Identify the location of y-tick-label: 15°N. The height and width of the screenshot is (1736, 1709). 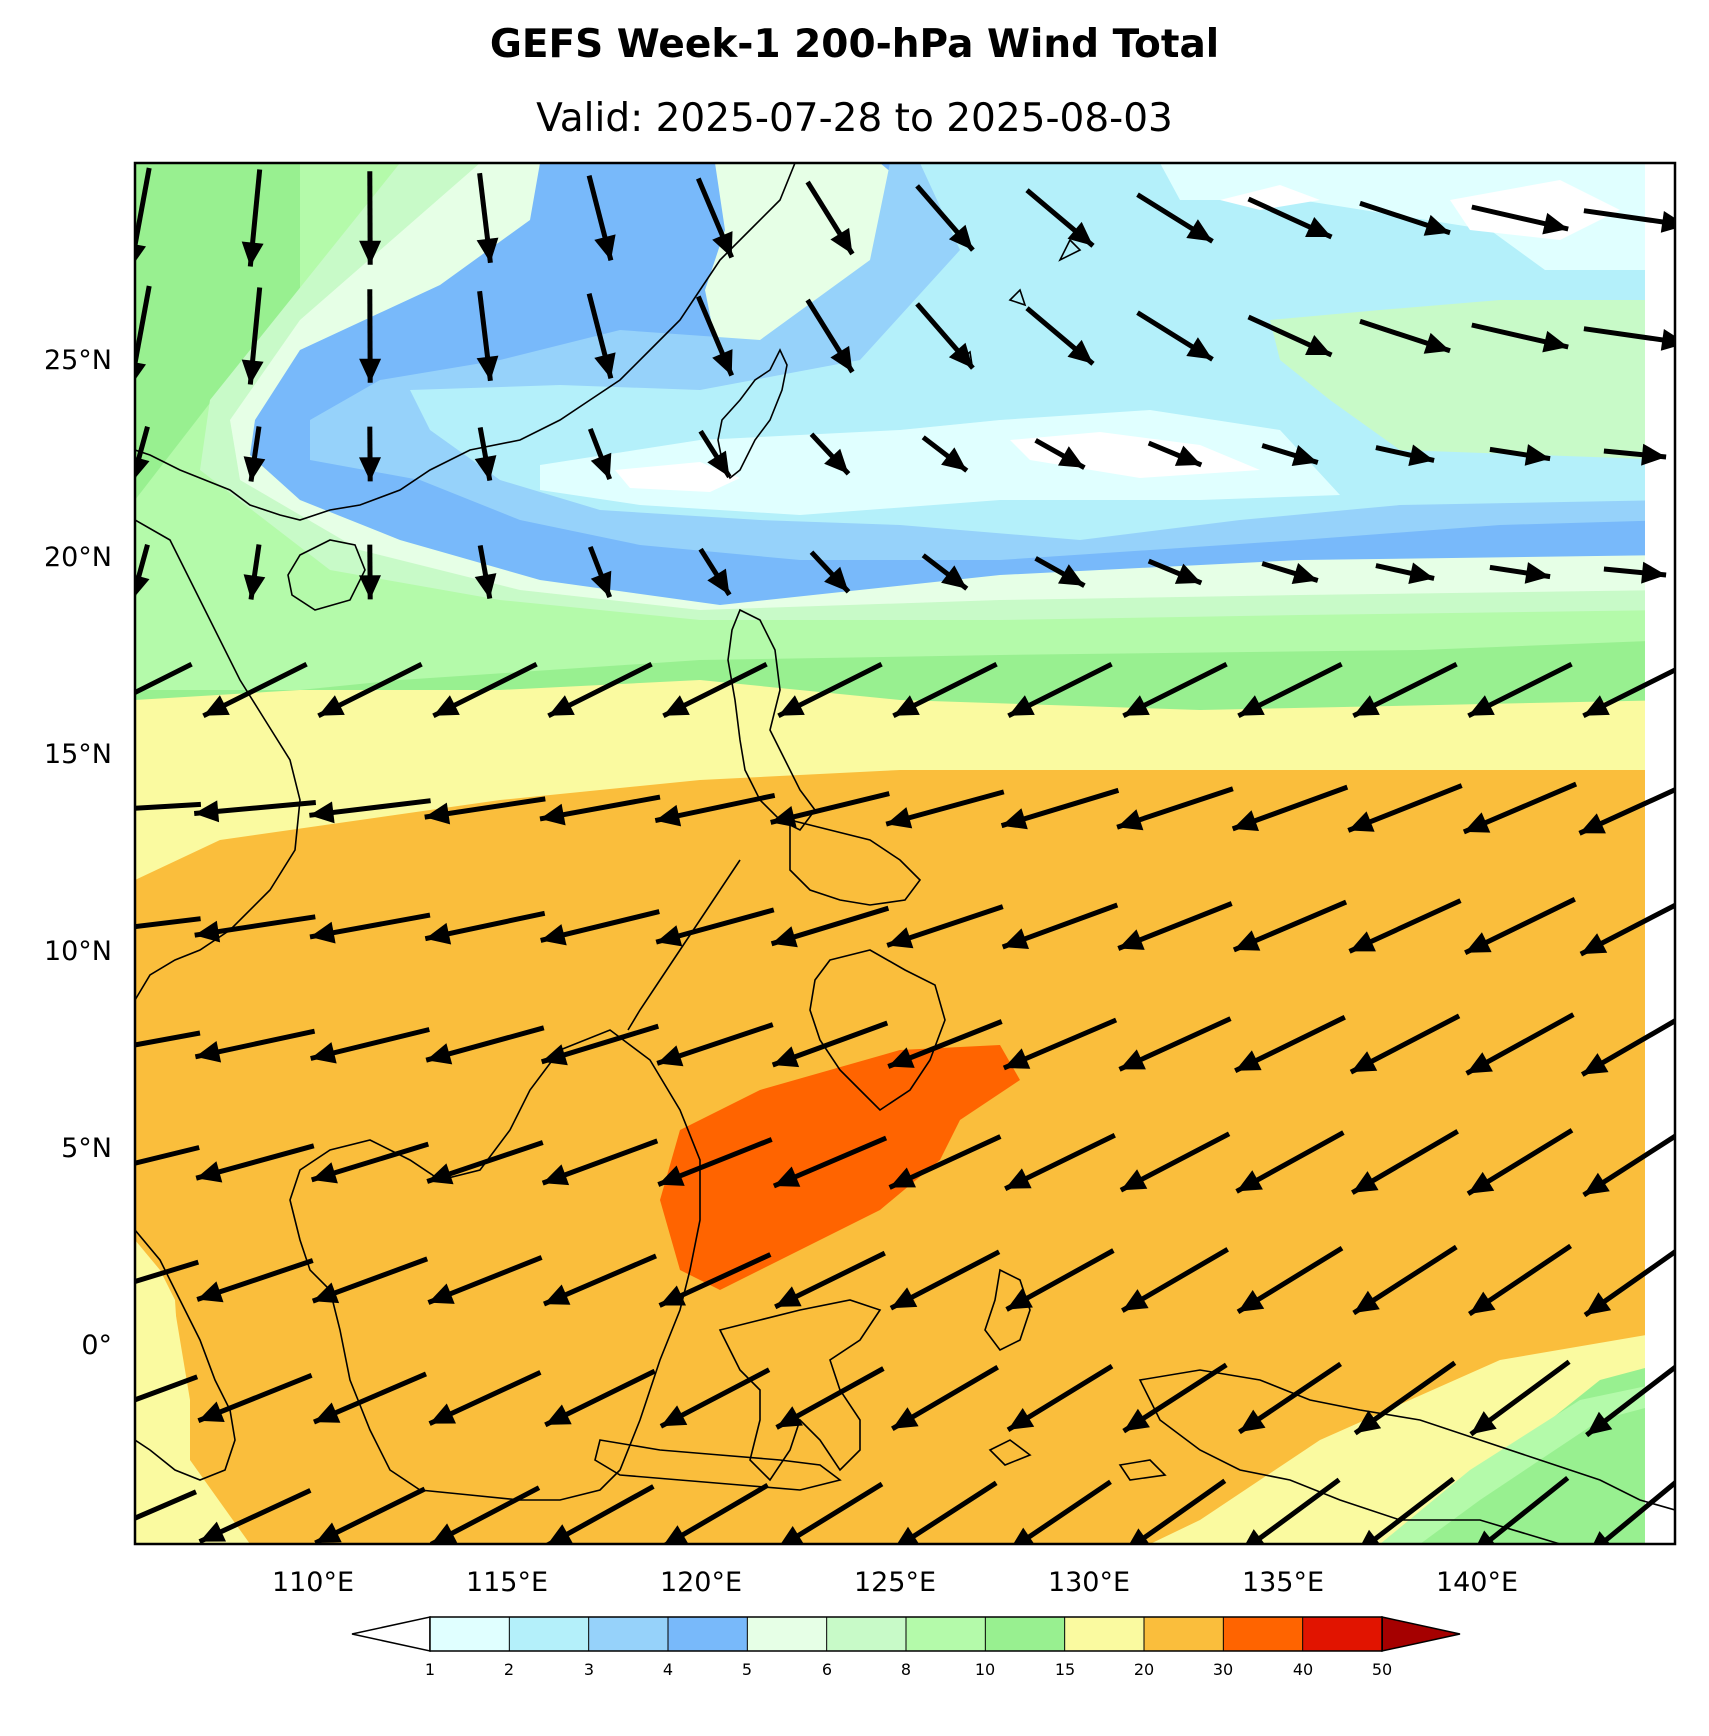
(78, 754).